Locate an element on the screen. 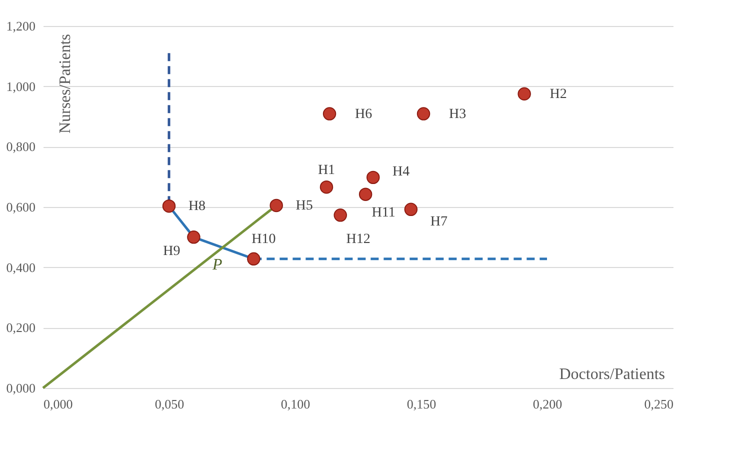 The image size is (731, 450). y-tick-label: 1,200 is located at coordinates (21, 26).